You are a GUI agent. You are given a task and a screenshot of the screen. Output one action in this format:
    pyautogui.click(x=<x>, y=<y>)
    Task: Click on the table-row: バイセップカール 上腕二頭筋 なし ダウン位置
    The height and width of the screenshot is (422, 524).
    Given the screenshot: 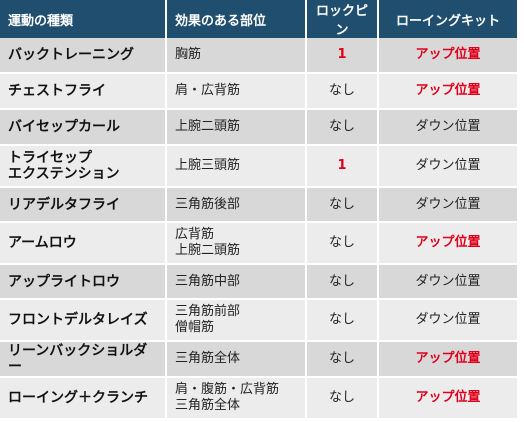 What is the action you would take?
    pyautogui.click(x=259, y=128)
    